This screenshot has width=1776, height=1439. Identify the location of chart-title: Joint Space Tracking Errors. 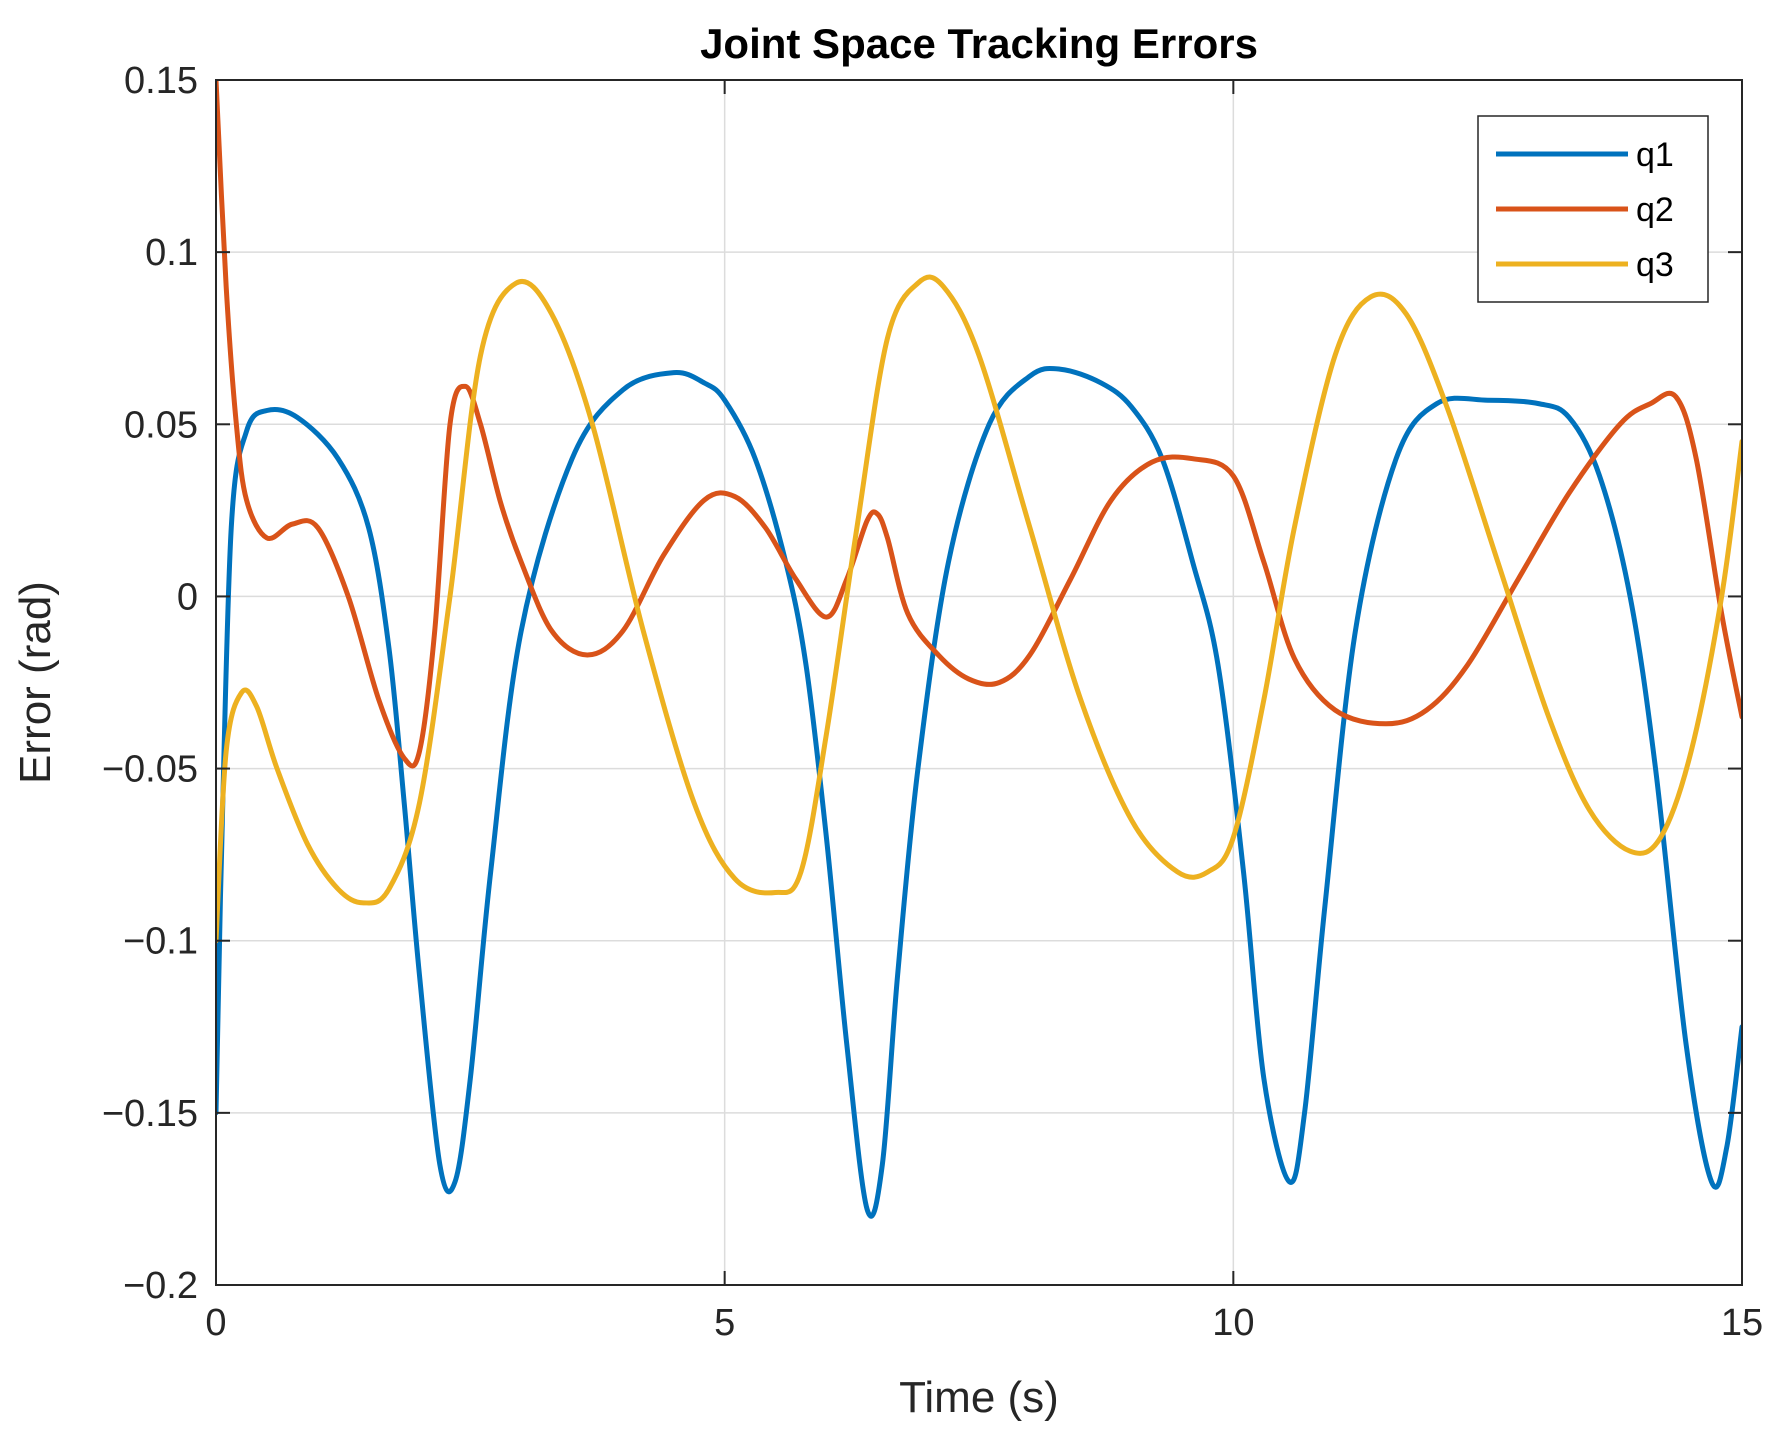
(979, 43).